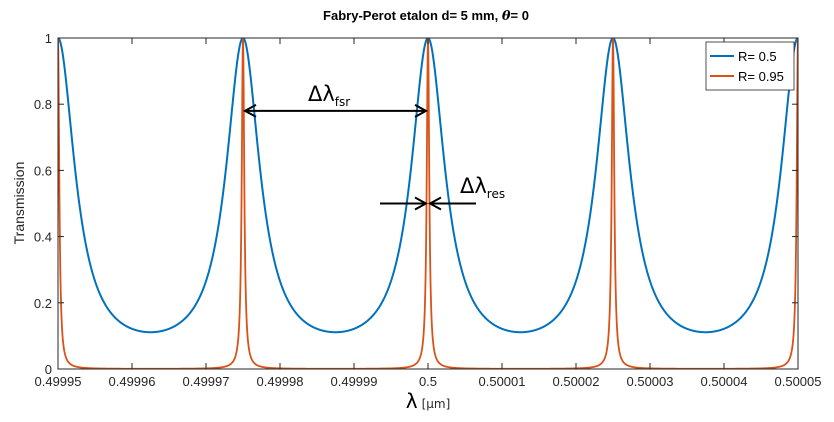  What do you see at coordinates (43, 104) in the screenshot?
I see `y-tick-label: 0.8` at bounding box center [43, 104].